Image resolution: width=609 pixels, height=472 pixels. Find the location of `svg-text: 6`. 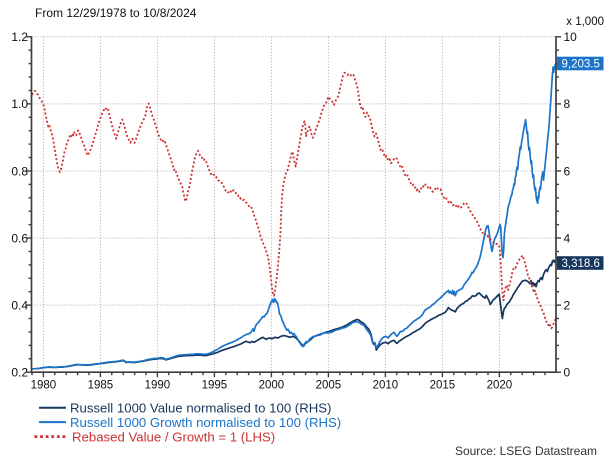

svg-text: 6 is located at coordinates (567, 171).